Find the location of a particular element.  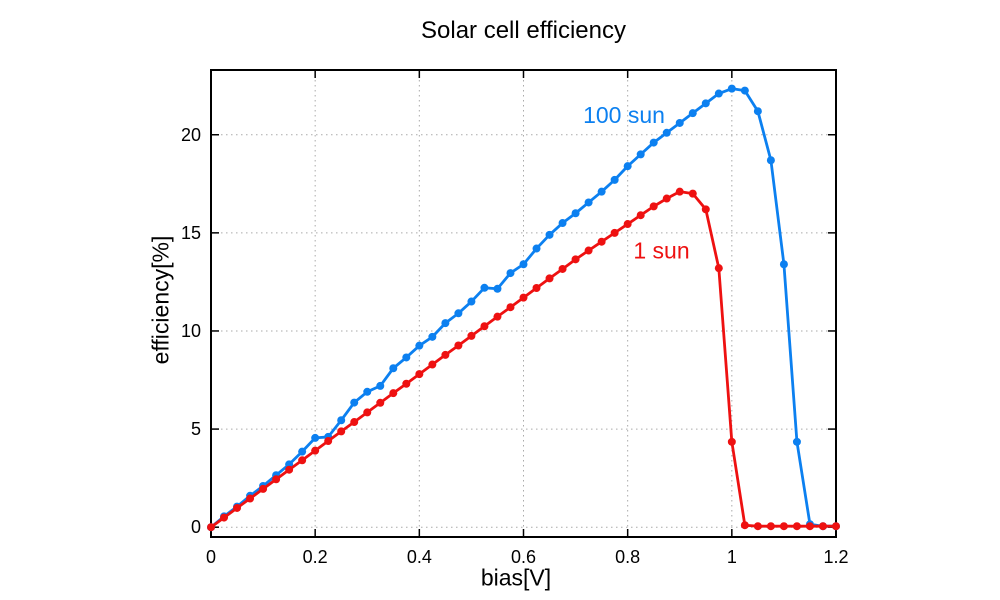

chart-title: Solar cell efficiency is located at coordinates (523, 30).